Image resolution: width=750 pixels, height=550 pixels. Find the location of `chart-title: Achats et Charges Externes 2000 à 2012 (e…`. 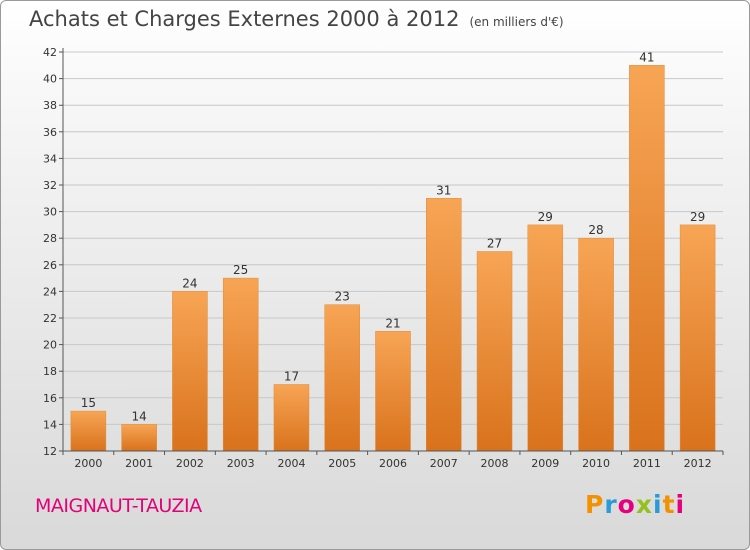

chart-title: Achats et Charges Externes 2000 à 2012 (e… is located at coordinates (296, 19).